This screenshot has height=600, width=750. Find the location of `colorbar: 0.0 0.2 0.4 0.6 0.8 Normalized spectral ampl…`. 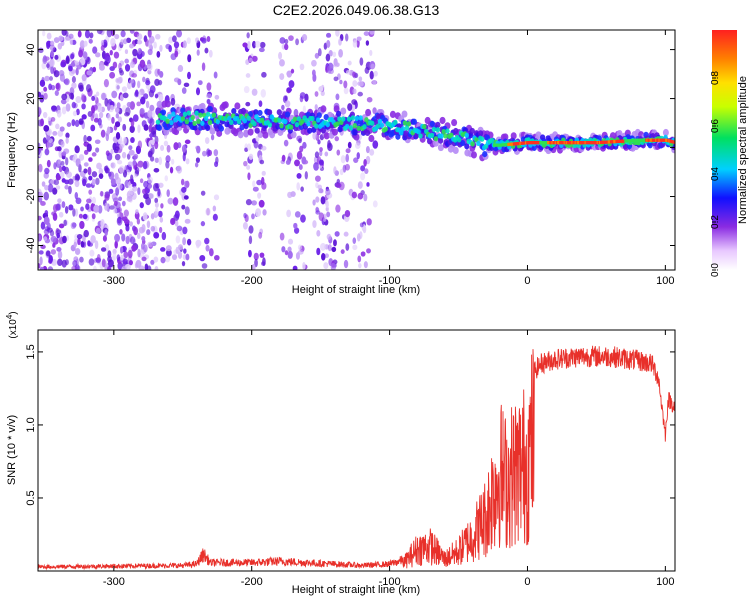

colorbar: 0.0 0.2 0.4 0.6 0.8 Normalized spectral ampl… is located at coordinates (729, 153).